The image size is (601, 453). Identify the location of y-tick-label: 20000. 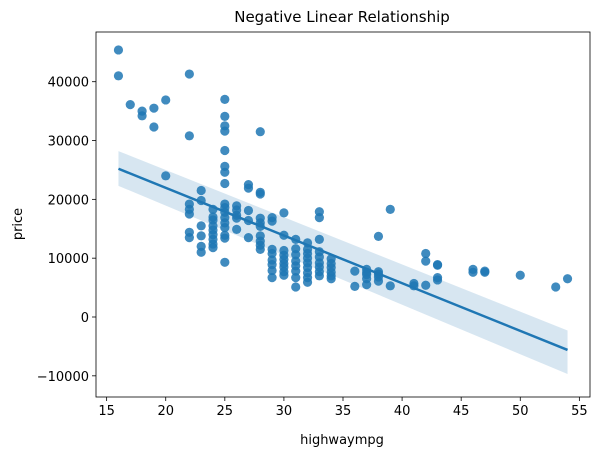
(68, 200).